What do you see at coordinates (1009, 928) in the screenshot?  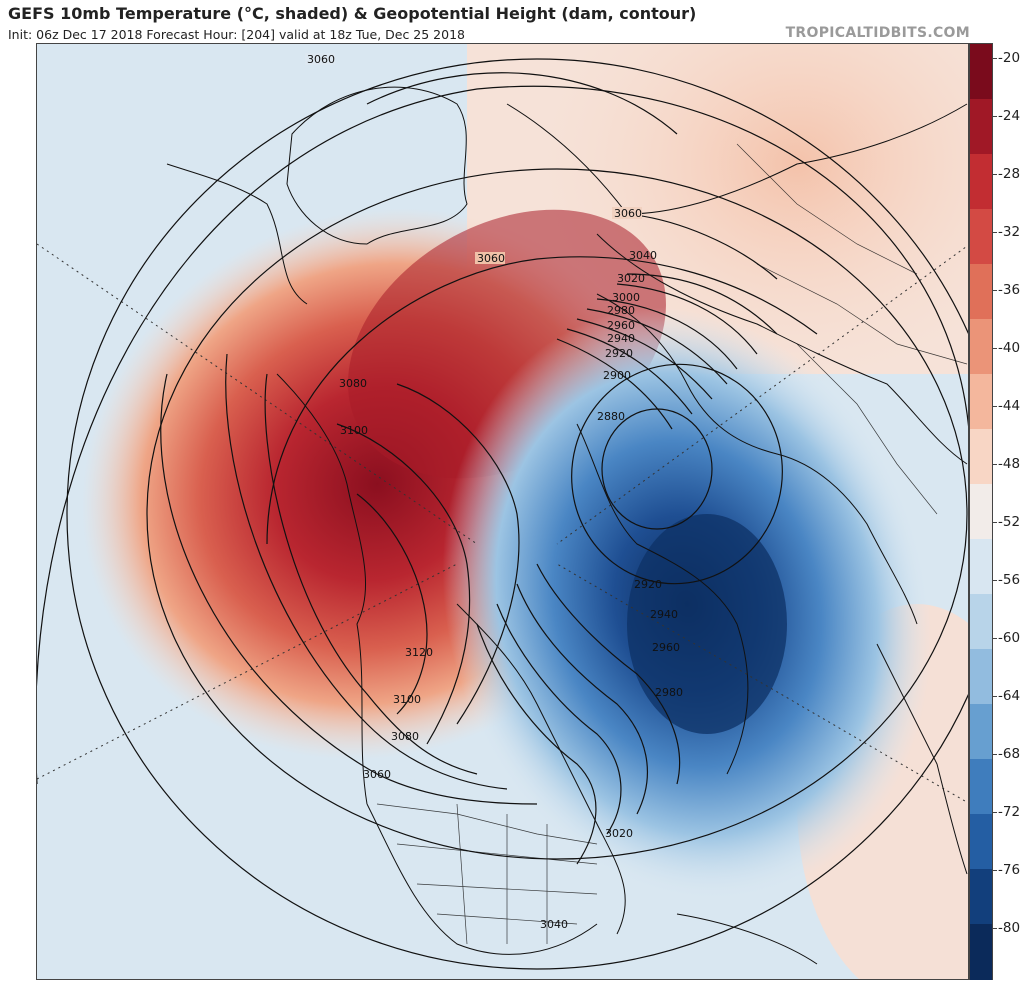 I see `colorbar-tick-label: -80` at bounding box center [1009, 928].